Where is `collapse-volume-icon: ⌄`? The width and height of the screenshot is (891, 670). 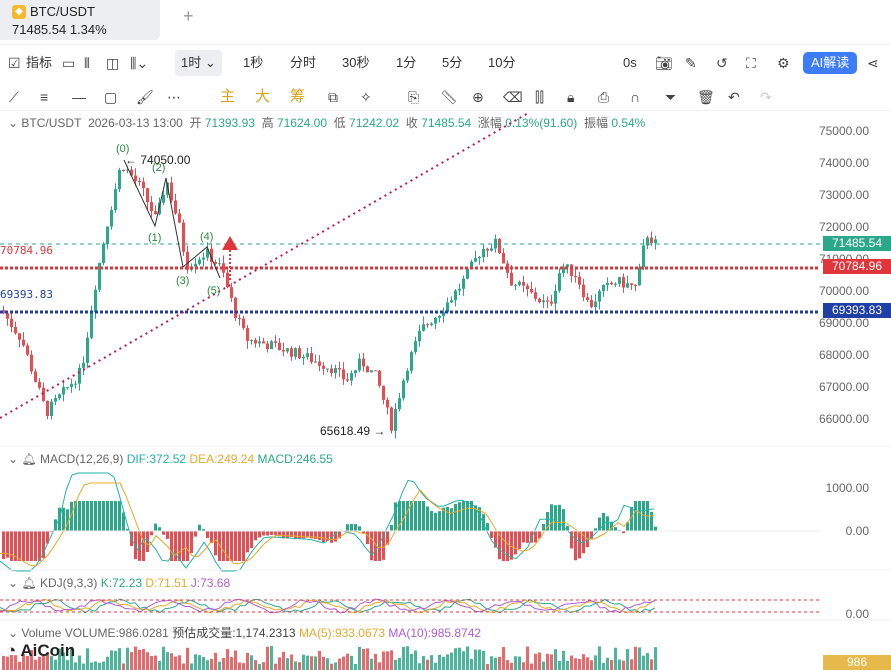 collapse-volume-icon: ⌄ is located at coordinates (13, 633).